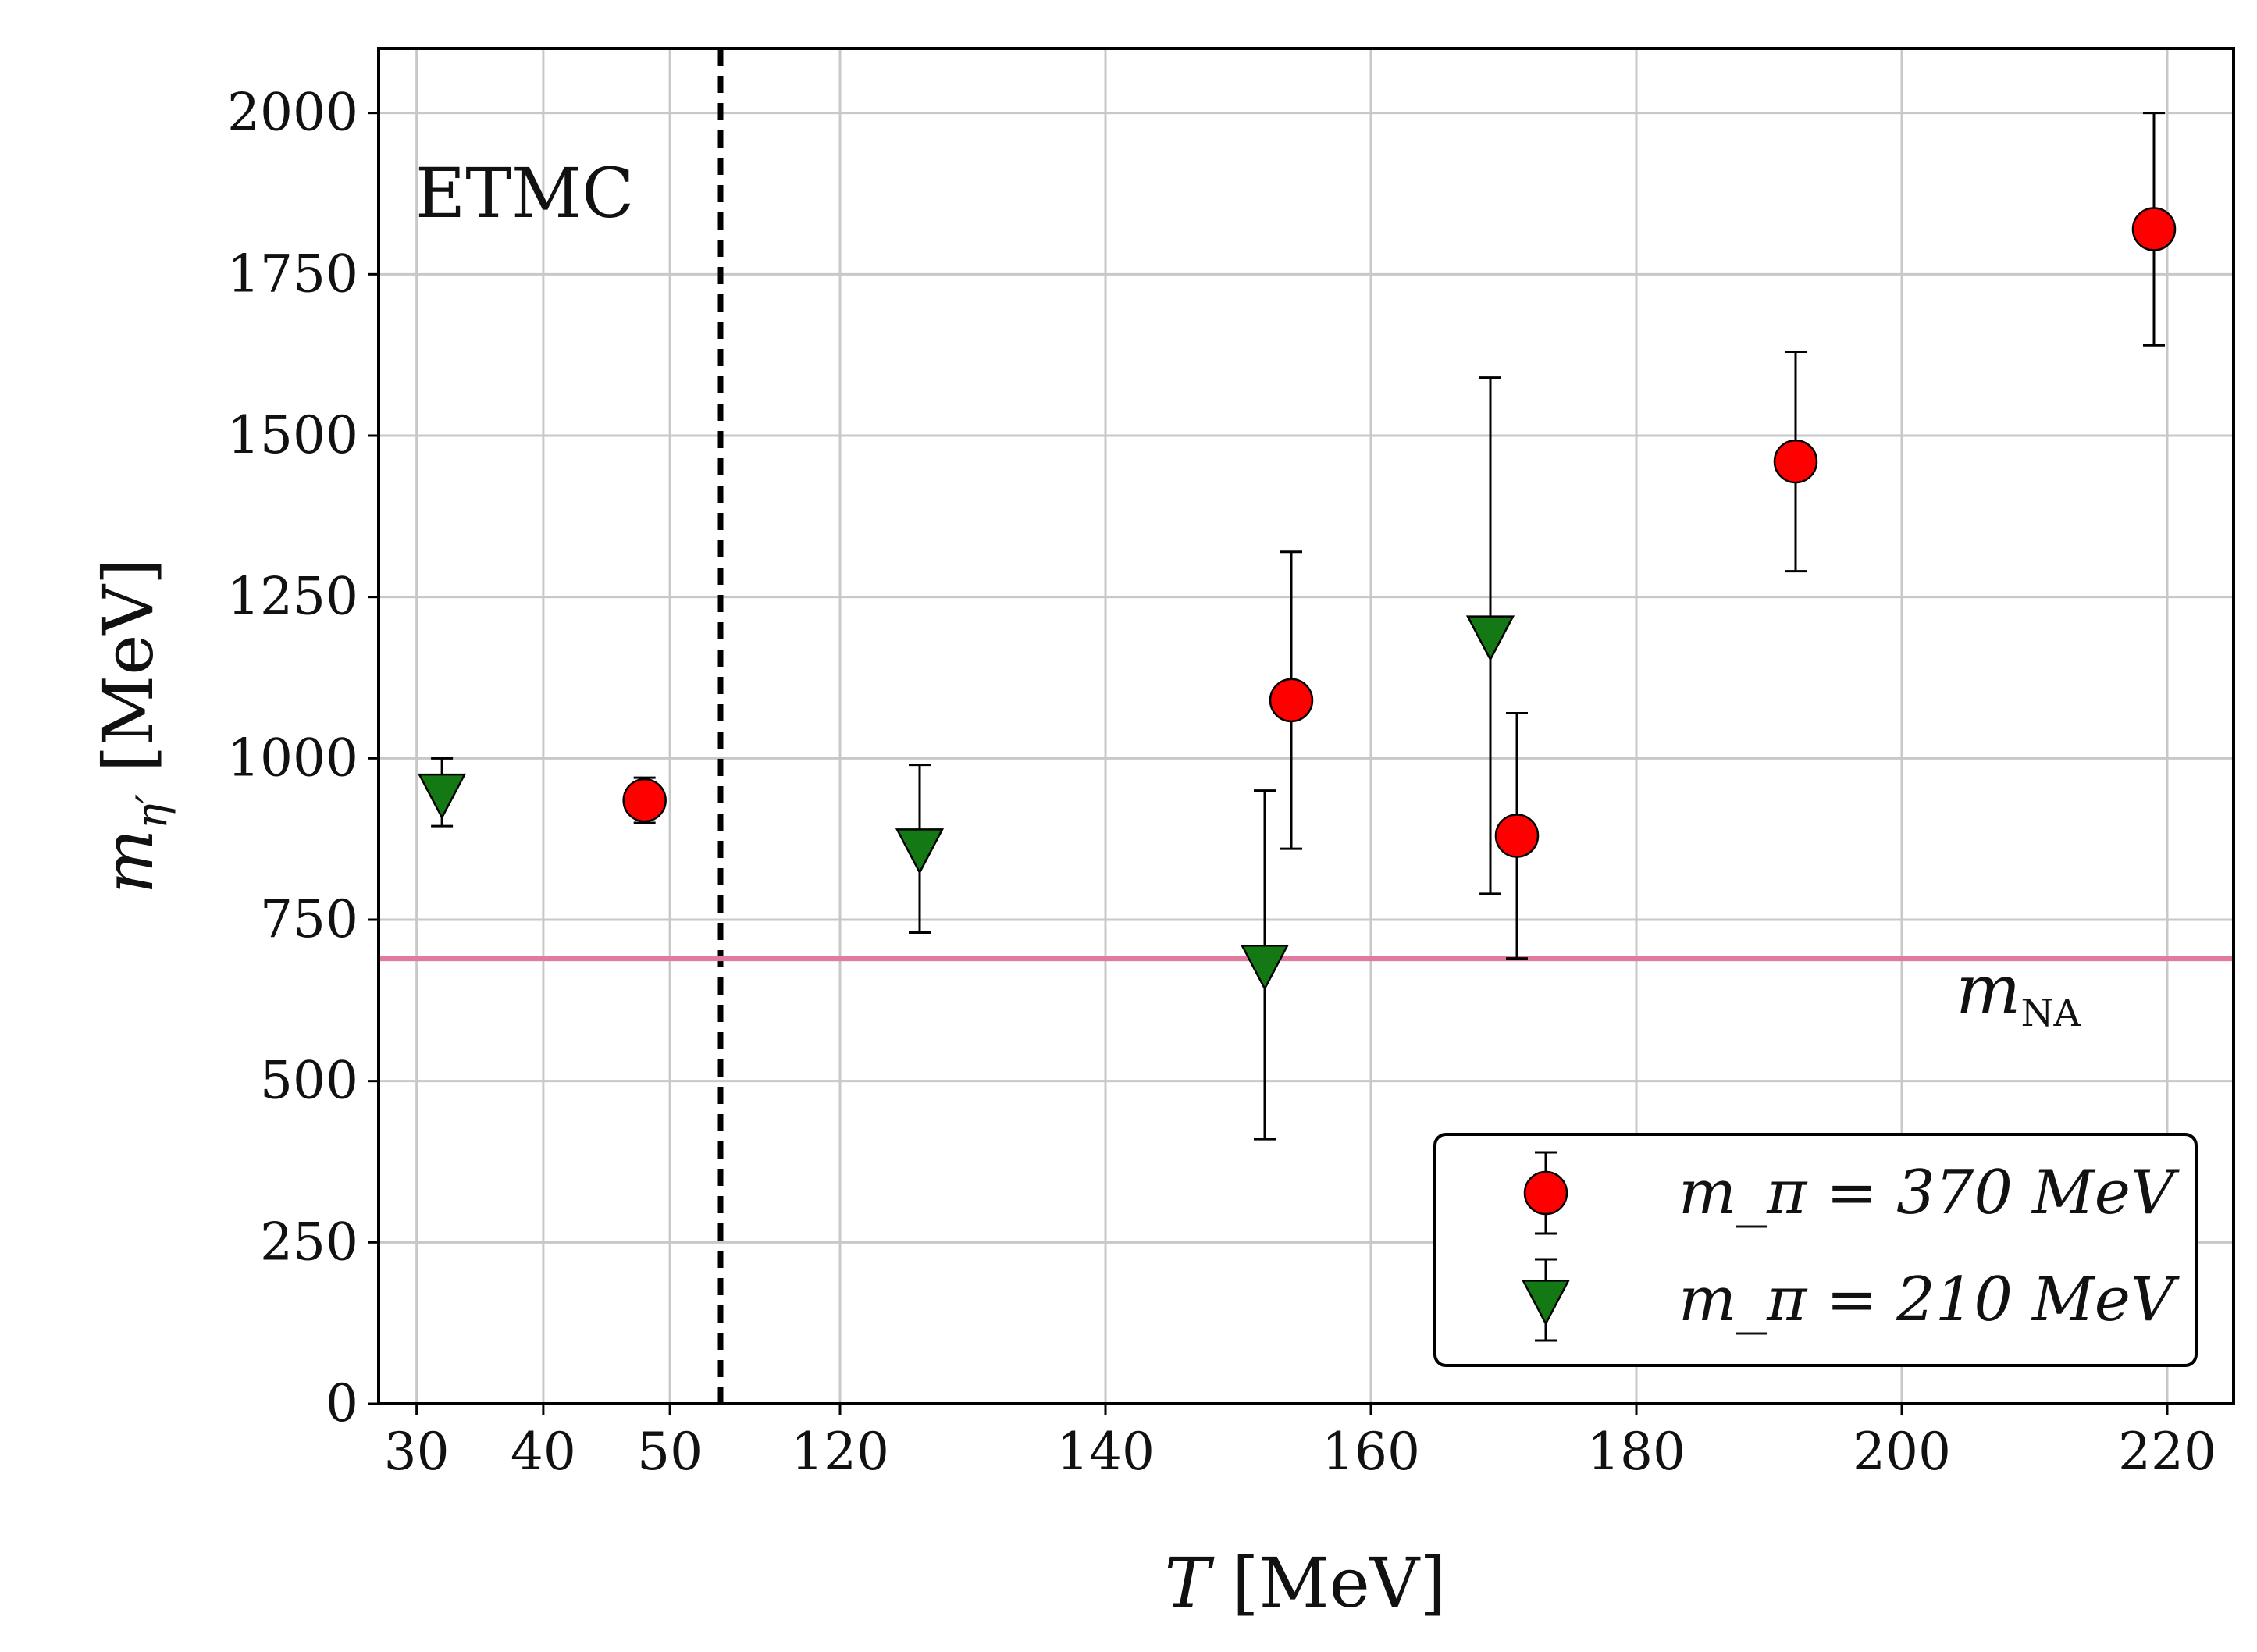 This screenshot has width=2257, height=1652. I want to click on x-tick-label: 220, so click(2167, 1452).